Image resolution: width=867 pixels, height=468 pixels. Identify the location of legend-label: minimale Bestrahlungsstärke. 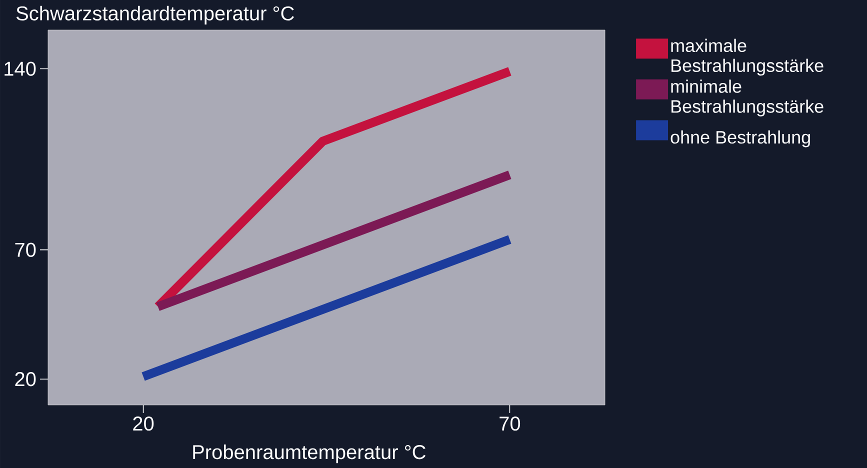
(747, 98).